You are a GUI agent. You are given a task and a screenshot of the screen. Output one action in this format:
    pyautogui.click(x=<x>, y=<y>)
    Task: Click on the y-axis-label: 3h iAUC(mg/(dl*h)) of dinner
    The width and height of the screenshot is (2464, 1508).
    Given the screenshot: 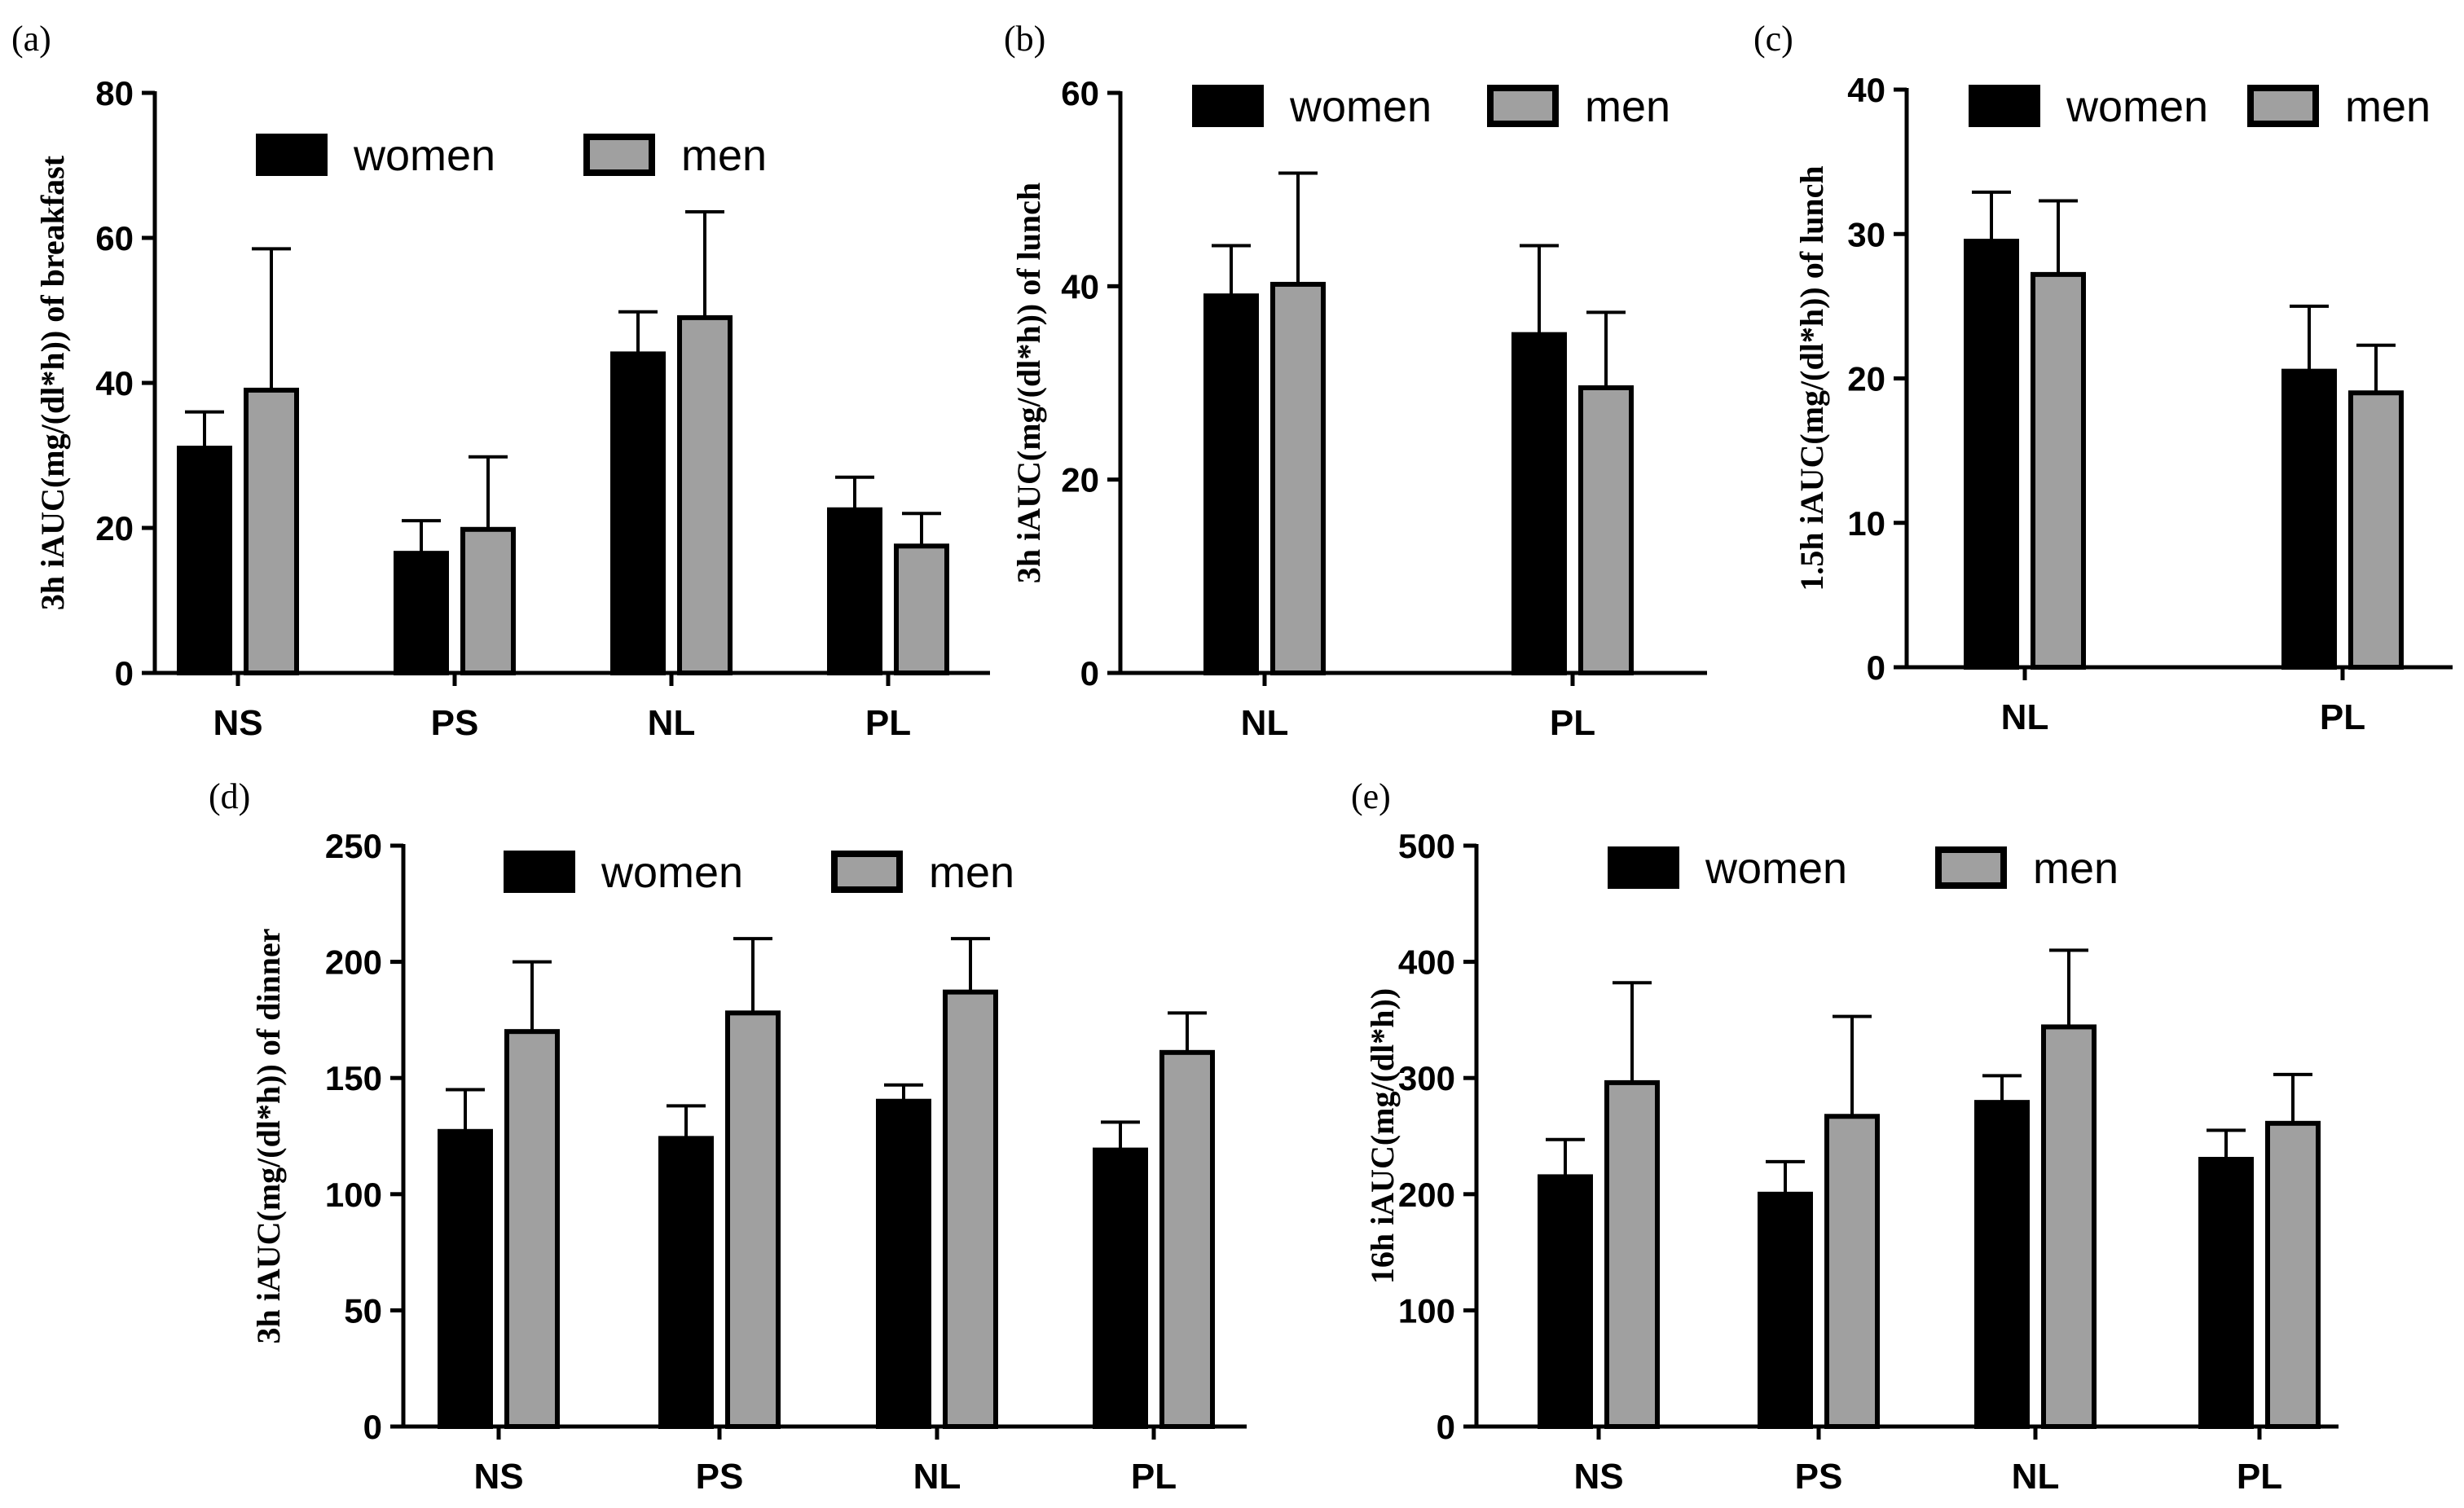 What is the action you would take?
    pyautogui.click(x=268, y=1135)
    